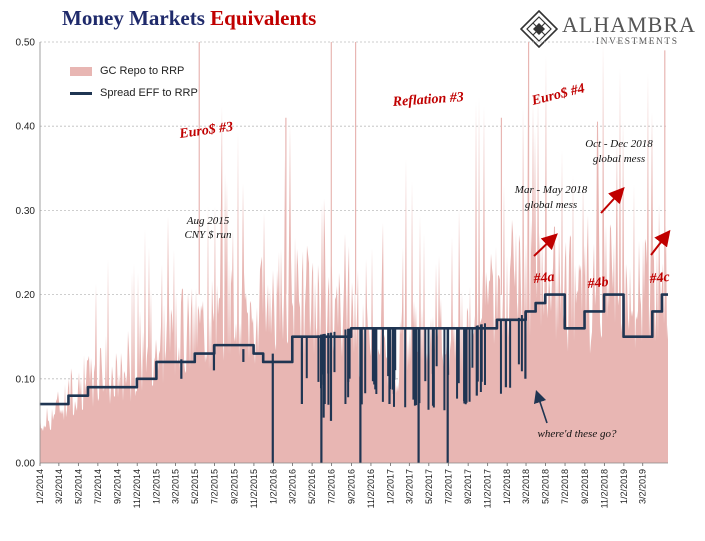  What do you see at coordinates (81, 71) in the screenshot?
I see `legend-swatch-area` at bounding box center [81, 71].